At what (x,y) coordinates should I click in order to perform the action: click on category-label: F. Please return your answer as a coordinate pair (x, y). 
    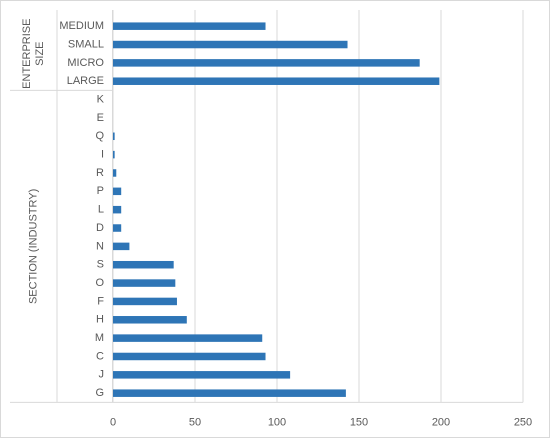
    Looking at the image, I should click on (100, 301).